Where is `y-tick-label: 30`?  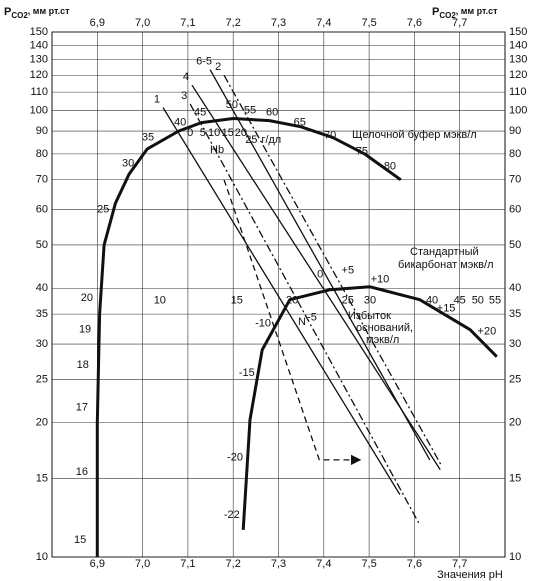
y-tick-label: 30 is located at coordinates (42, 344).